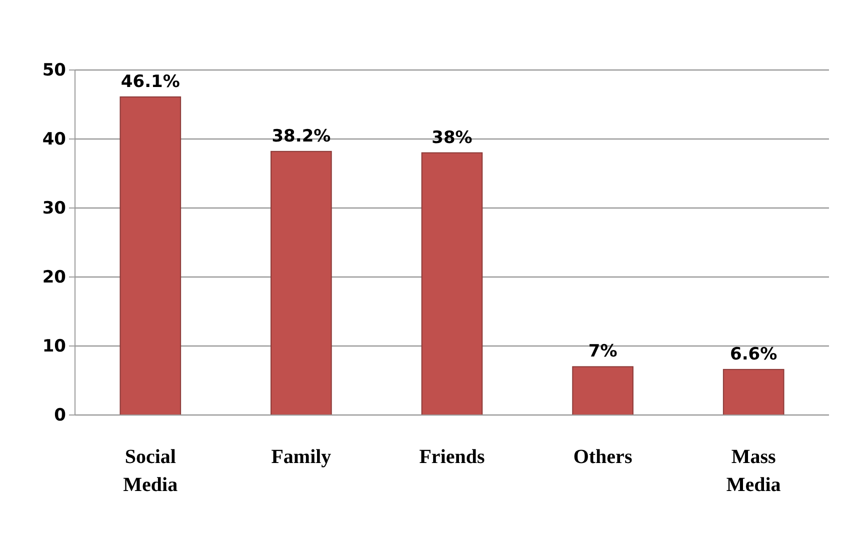  What do you see at coordinates (54, 139) in the screenshot?
I see `y-tick-label: 40` at bounding box center [54, 139].